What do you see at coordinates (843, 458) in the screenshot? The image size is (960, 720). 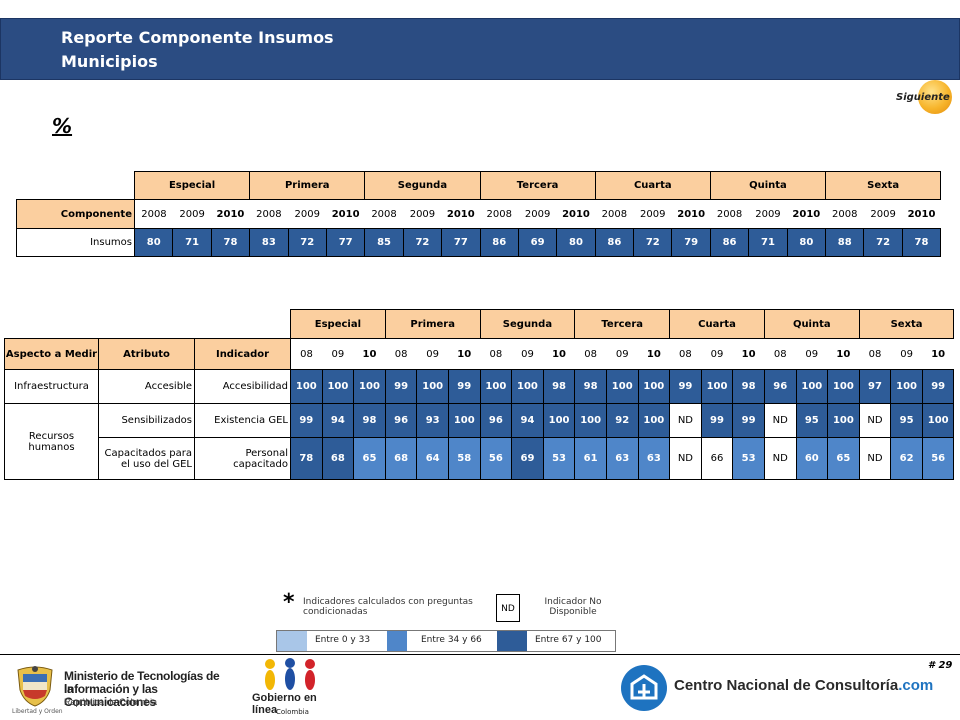 I see `value-cell: 65` at bounding box center [843, 458].